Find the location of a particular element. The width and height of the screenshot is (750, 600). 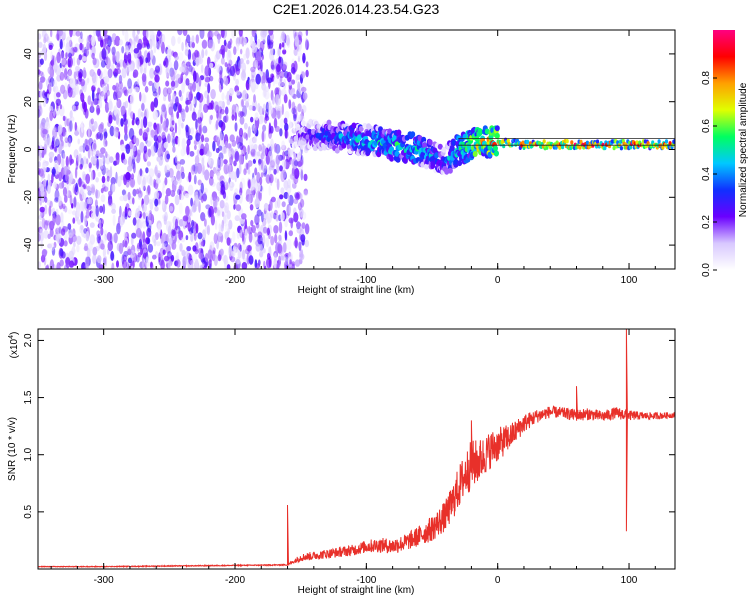

y-scale-factor: (x104) is located at coordinates (14, 345).